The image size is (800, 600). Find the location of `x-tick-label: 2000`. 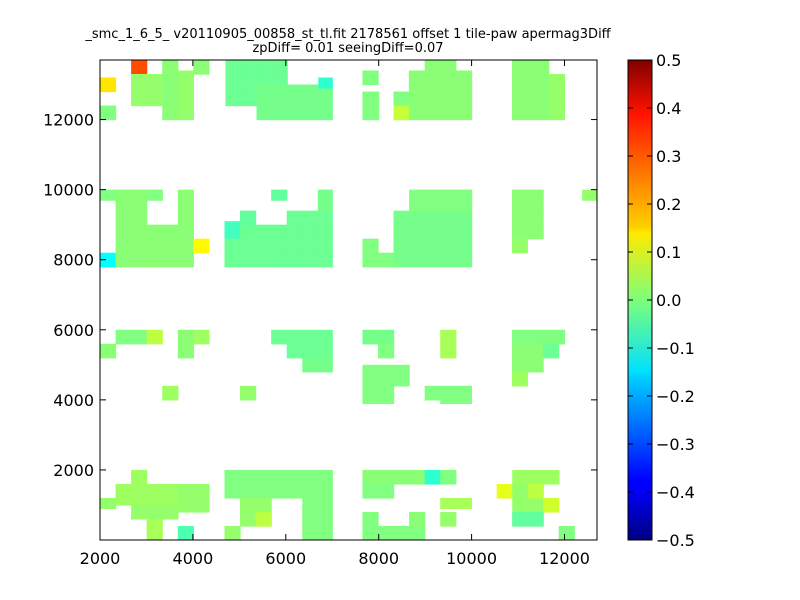

x-tick-label: 2000 is located at coordinates (100, 558).